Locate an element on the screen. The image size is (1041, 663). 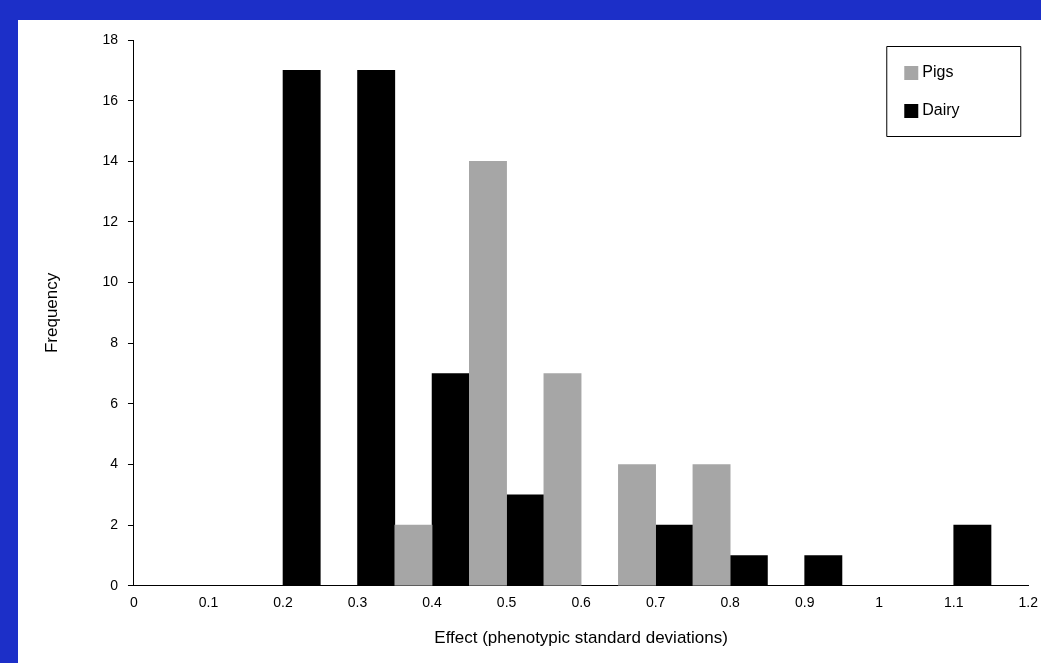
x-tick-label: 0.8 is located at coordinates (730, 602).